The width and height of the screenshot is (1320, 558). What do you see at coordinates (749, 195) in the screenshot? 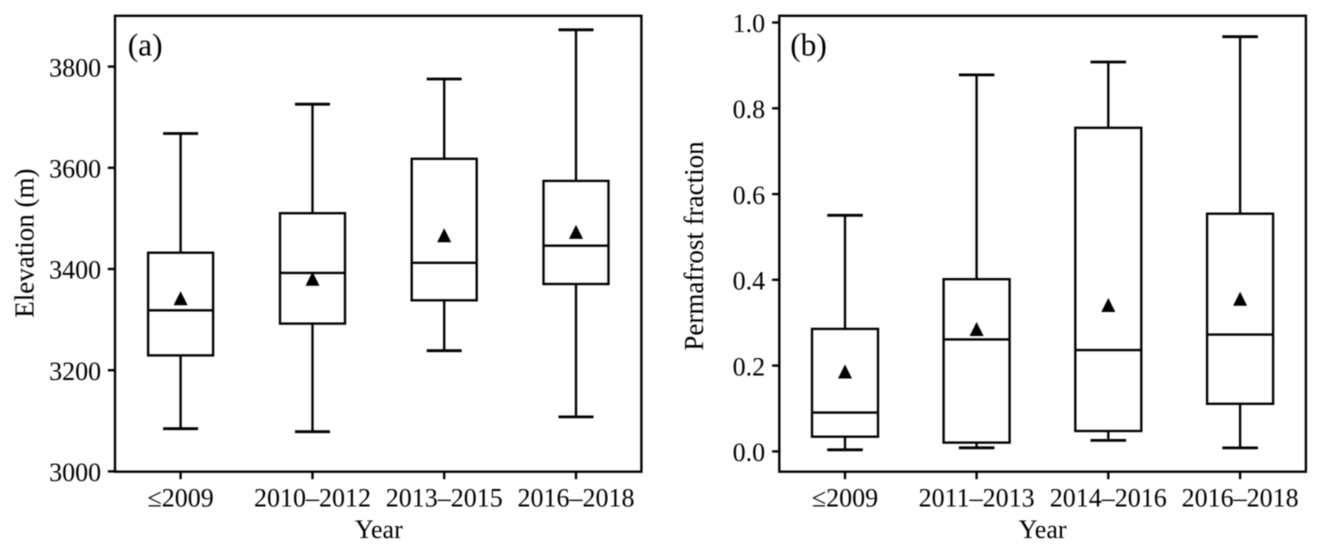
I see `svg-text: 0.6` at bounding box center [749, 195].